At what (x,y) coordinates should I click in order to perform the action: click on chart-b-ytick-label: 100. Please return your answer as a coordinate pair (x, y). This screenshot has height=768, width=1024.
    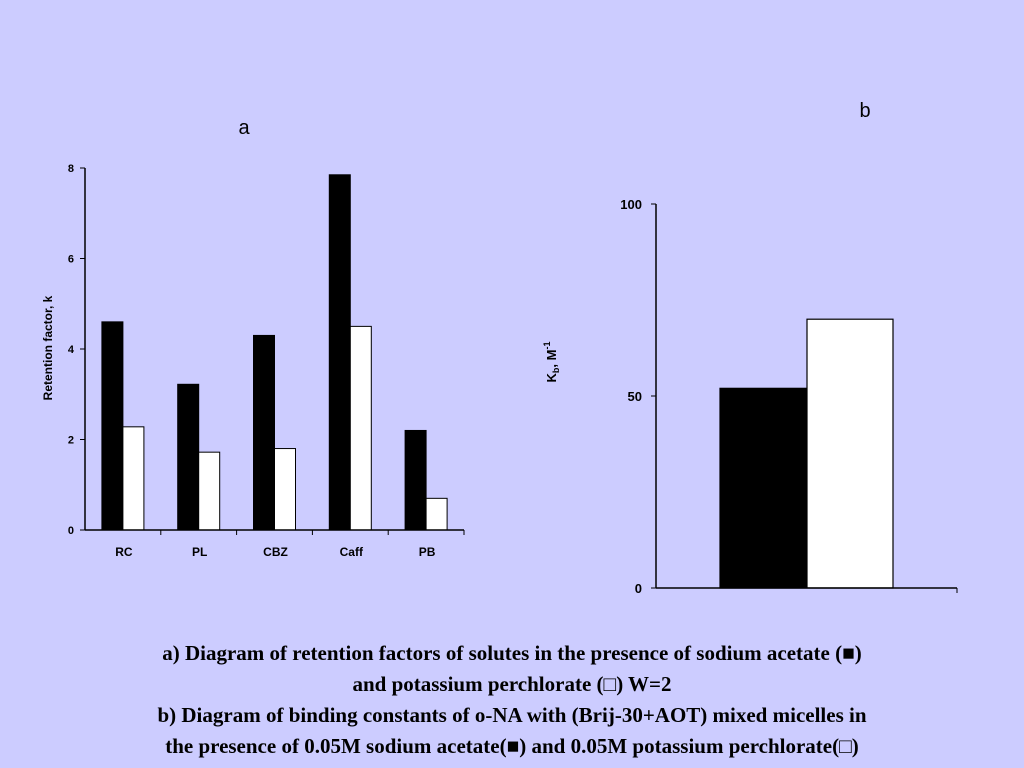
    Looking at the image, I should click on (631, 204).